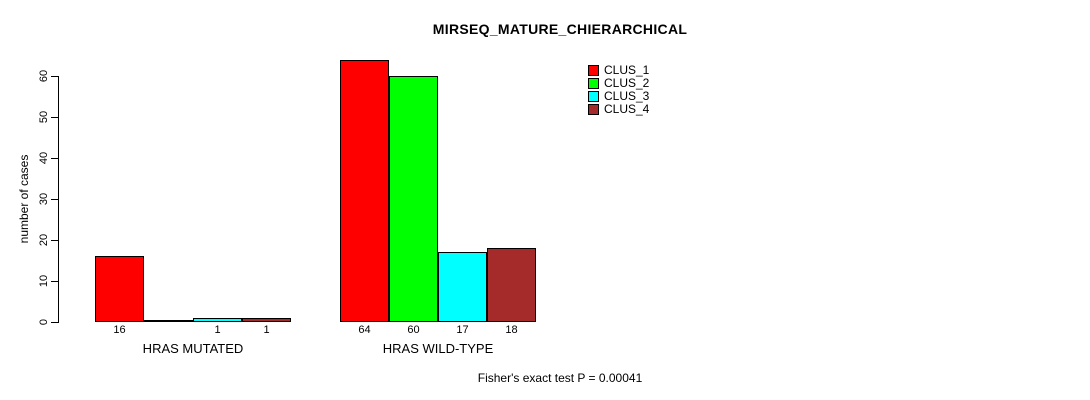 The height and width of the screenshot is (400, 1090). I want to click on legend-label: CLUS_4, so click(627, 109).